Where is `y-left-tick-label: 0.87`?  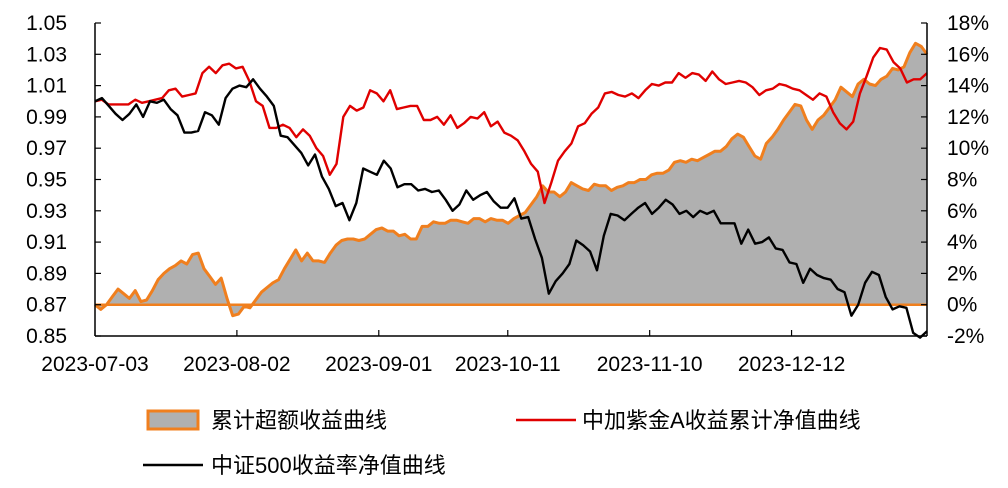
y-left-tick-label: 0.87 is located at coordinates (46, 305).